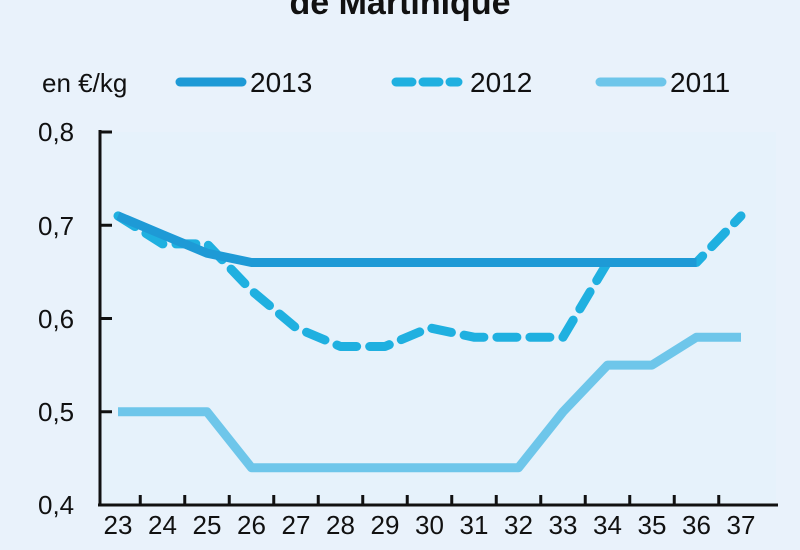  Describe the element at coordinates (56, 505) in the screenshot. I see `y-tick-label: 0,4` at that location.